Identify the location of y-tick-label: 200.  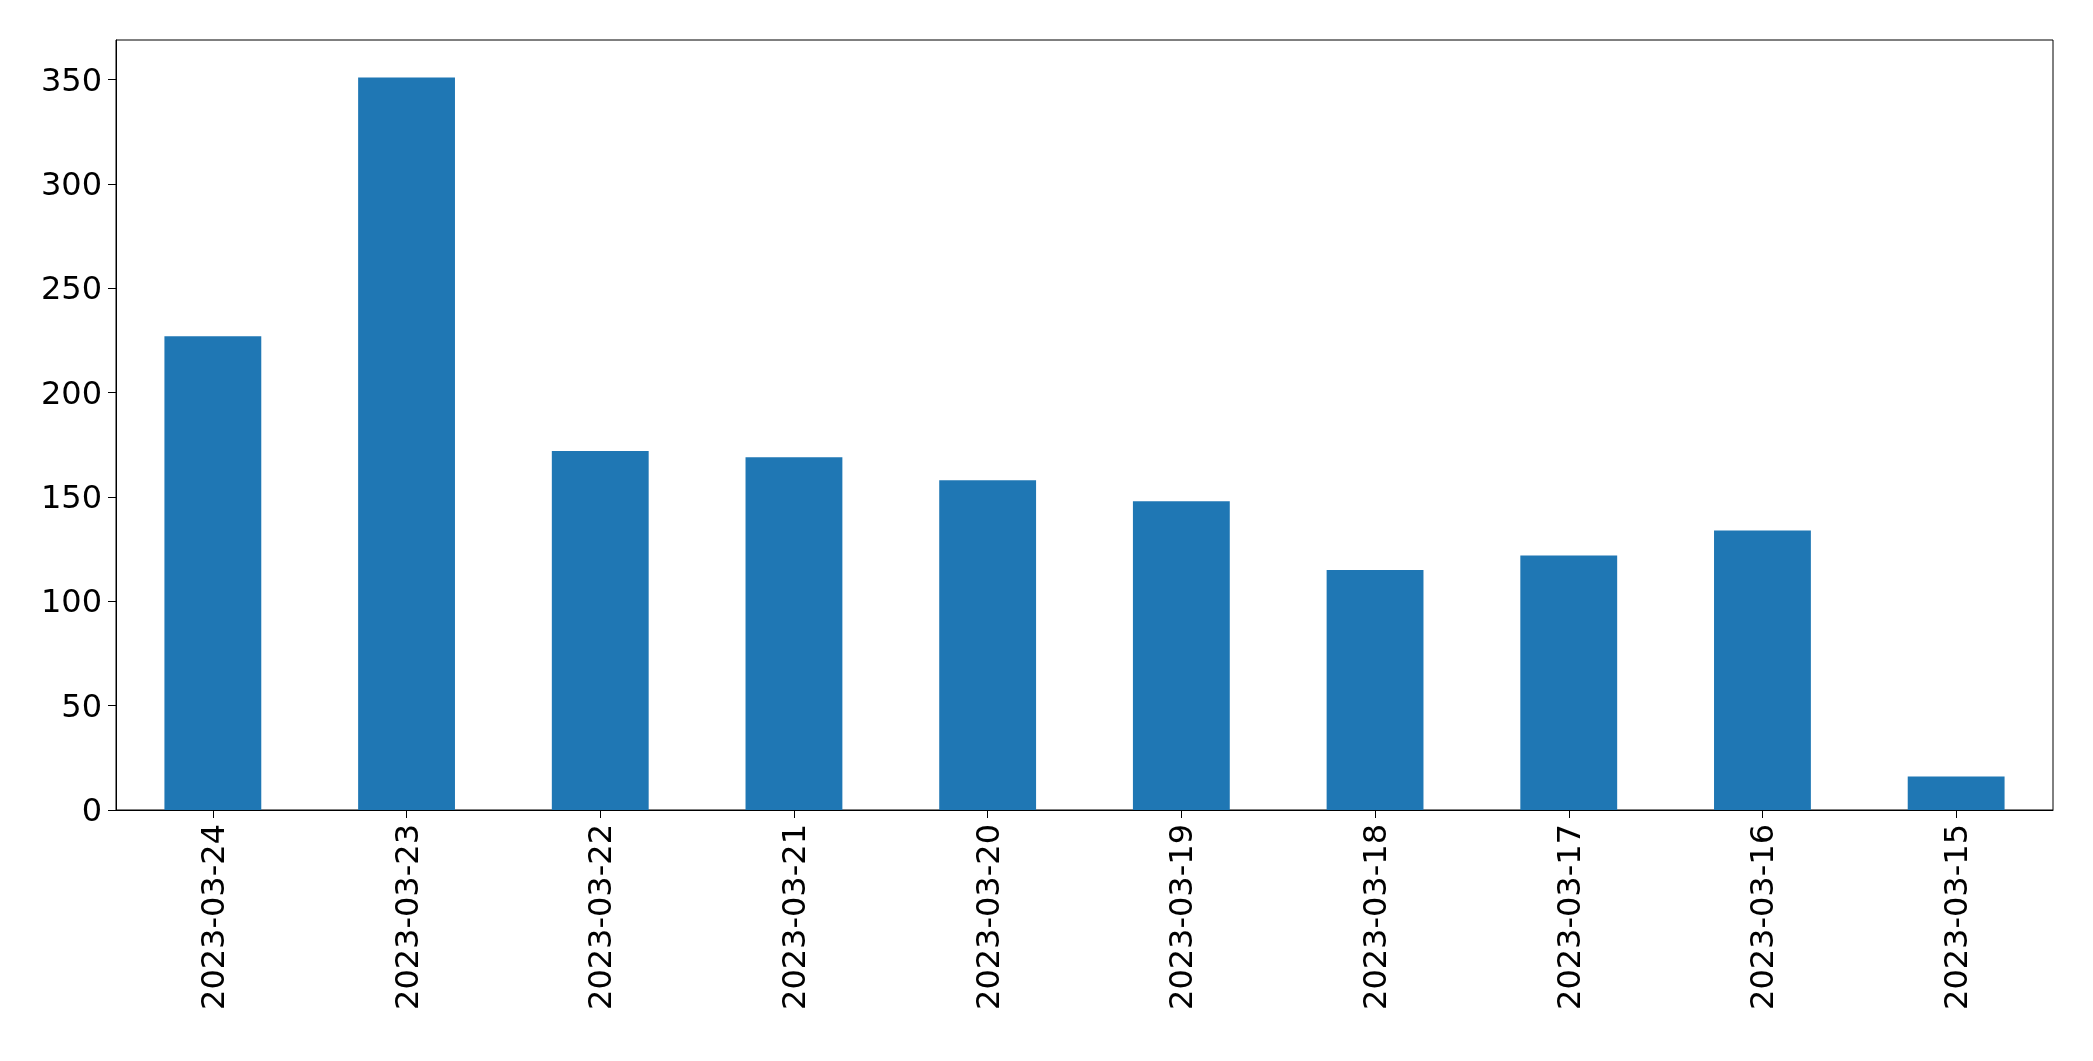
(71, 392).